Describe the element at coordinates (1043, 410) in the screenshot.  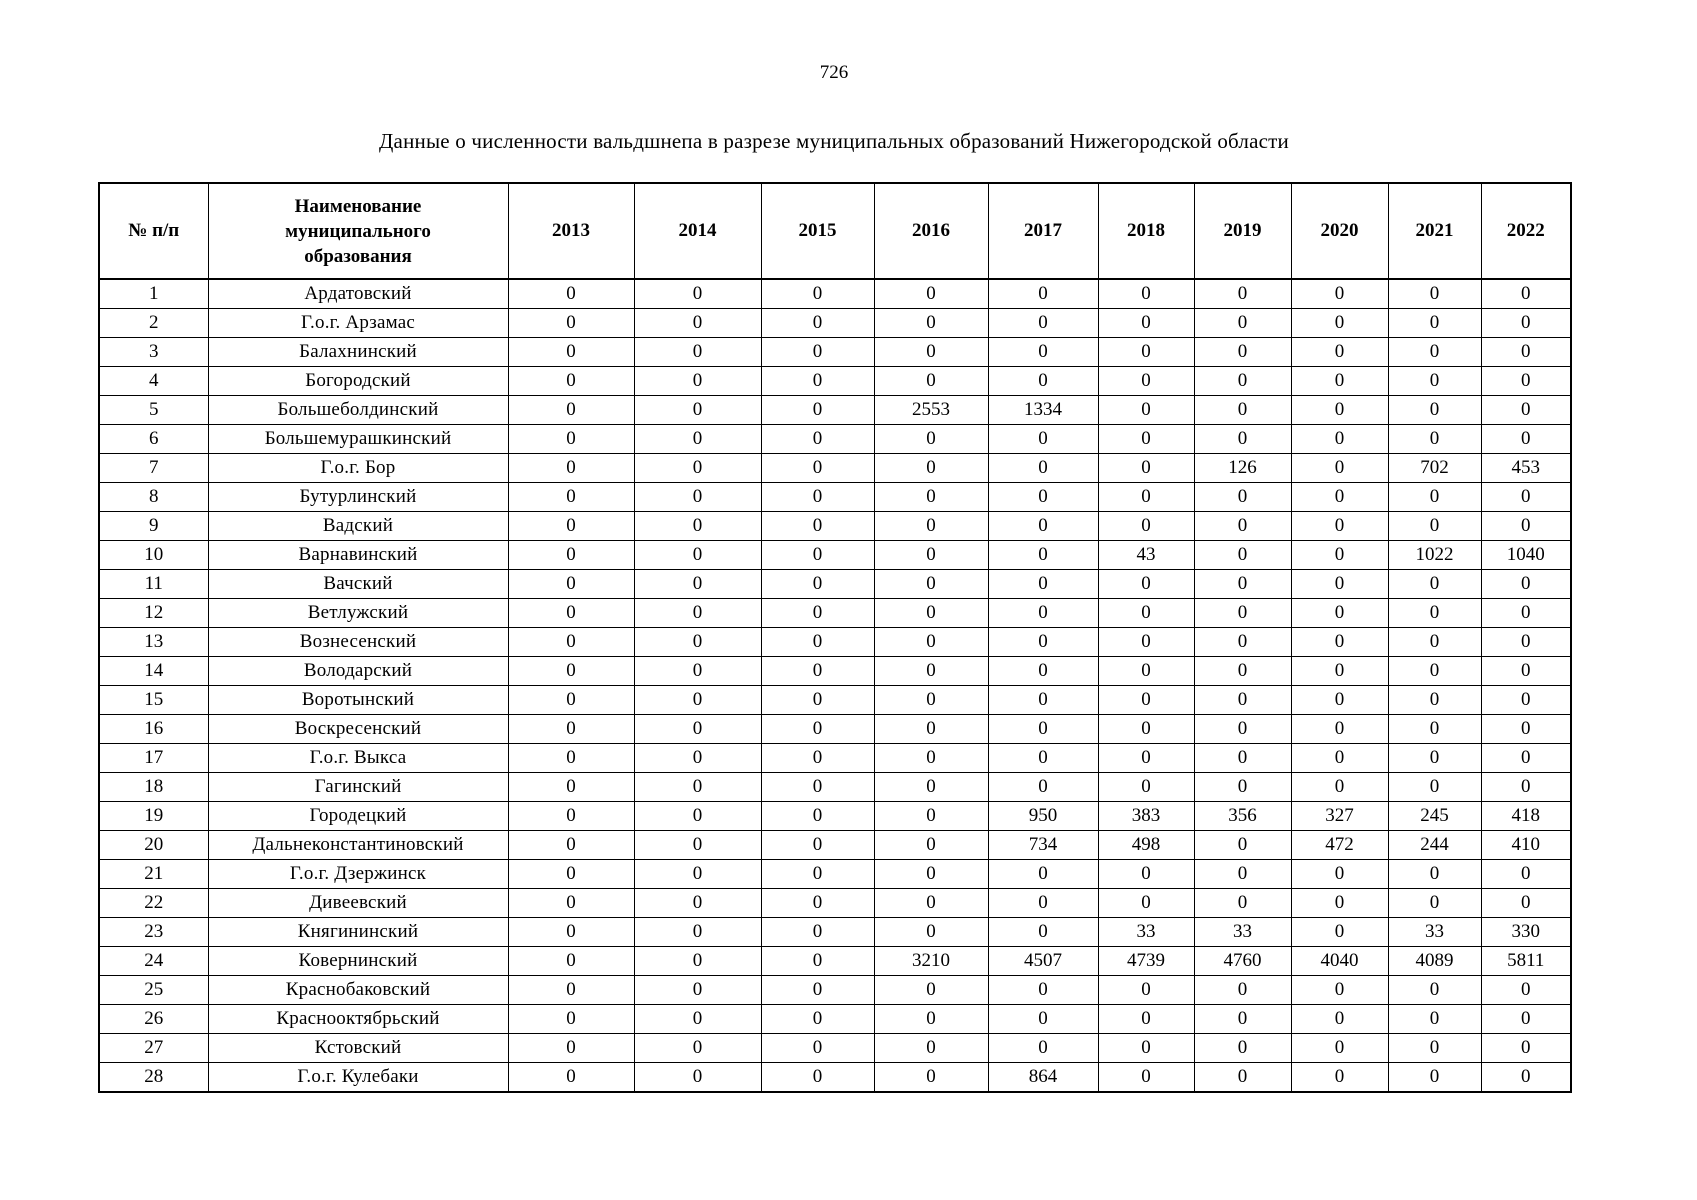
I see `year-value: 1334` at that location.